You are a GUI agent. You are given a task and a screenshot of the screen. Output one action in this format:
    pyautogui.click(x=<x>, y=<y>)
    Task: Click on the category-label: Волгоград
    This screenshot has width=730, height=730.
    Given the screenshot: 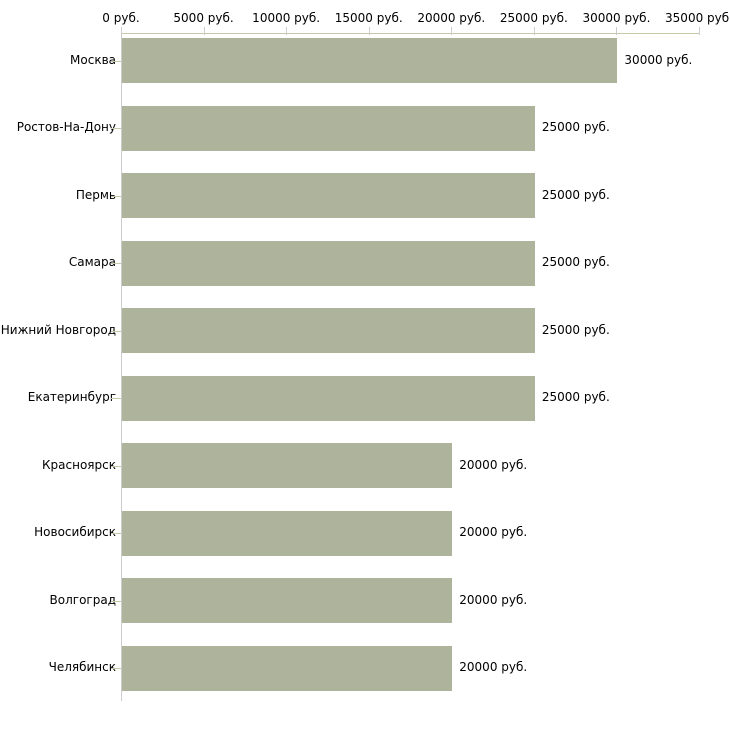 What is the action you would take?
    pyautogui.click(x=82, y=599)
    